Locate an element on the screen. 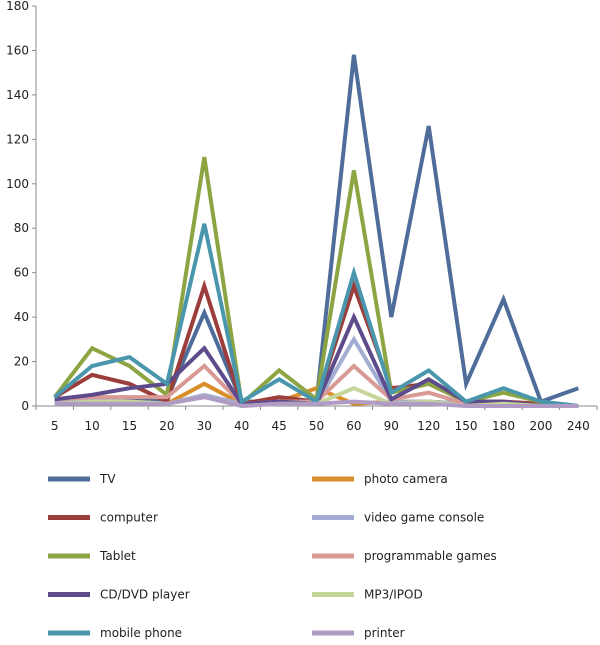  x-tick-label: 50 is located at coordinates (316, 426).